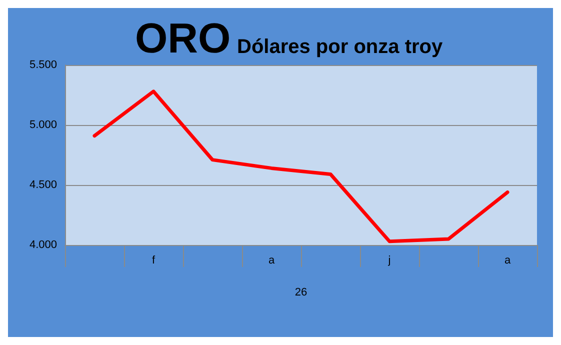 The height and width of the screenshot is (345, 561). What do you see at coordinates (340, 47) in the screenshot?
I see `chart-subtitle: Dólares por onza troy` at bounding box center [340, 47].